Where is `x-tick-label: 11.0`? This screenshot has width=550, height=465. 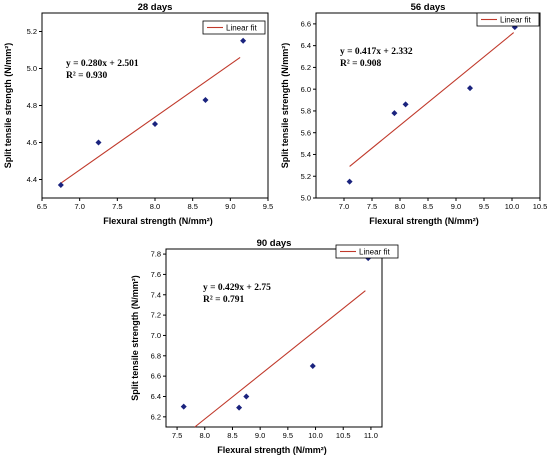 x-tick-label: 11.0 is located at coordinates (371, 435).